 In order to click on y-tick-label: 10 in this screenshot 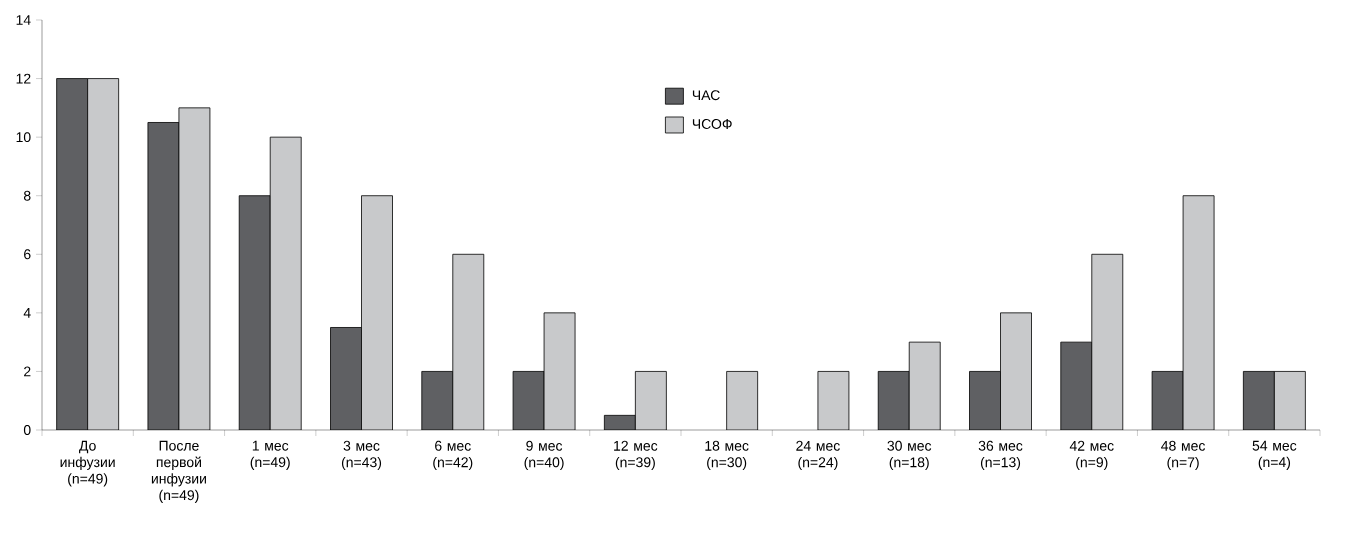, I will do `click(23, 137)`.